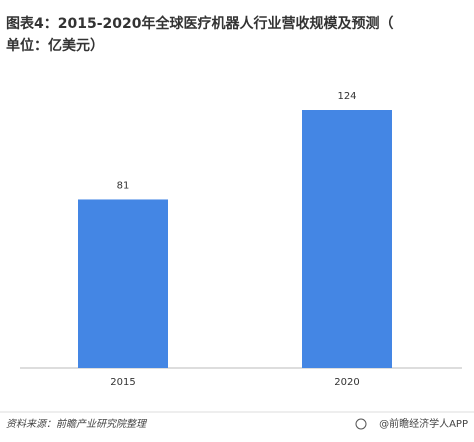  What do you see at coordinates (122, 382) in the screenshot?
I see `x-tick-label: 2015` at bounding box center [122, 382].